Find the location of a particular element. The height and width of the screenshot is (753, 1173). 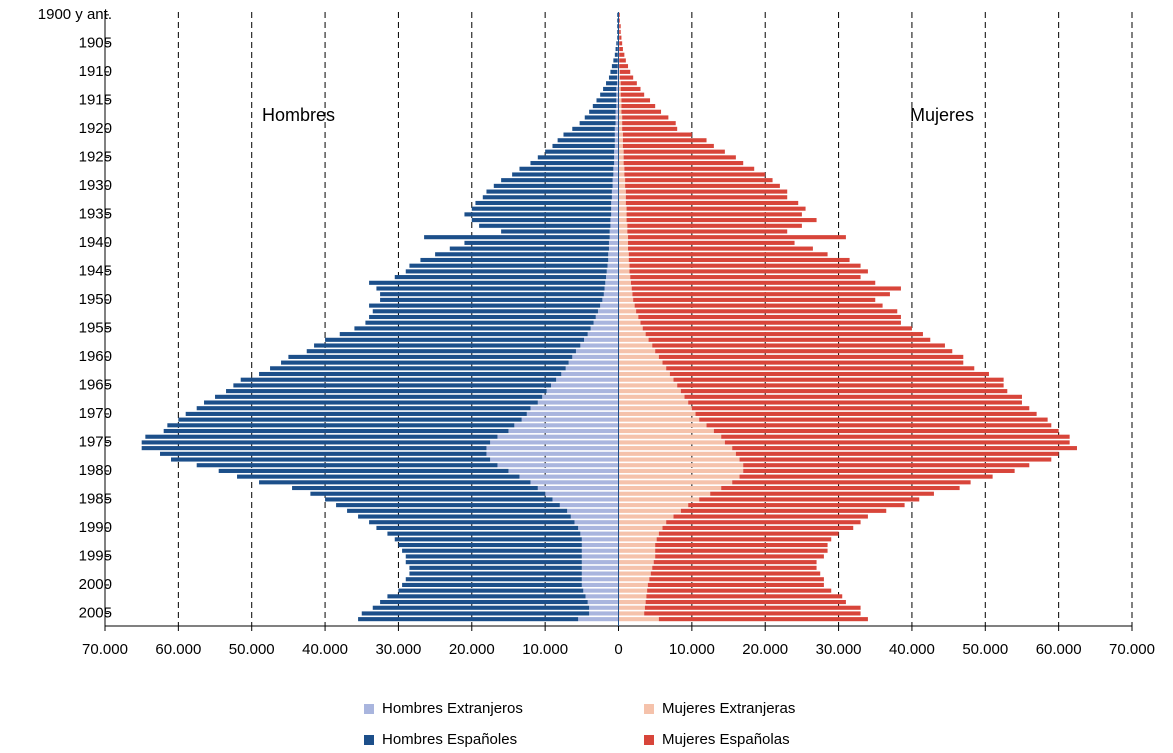

x-tick-label: 50.000 is located at coordinates (252, 649).